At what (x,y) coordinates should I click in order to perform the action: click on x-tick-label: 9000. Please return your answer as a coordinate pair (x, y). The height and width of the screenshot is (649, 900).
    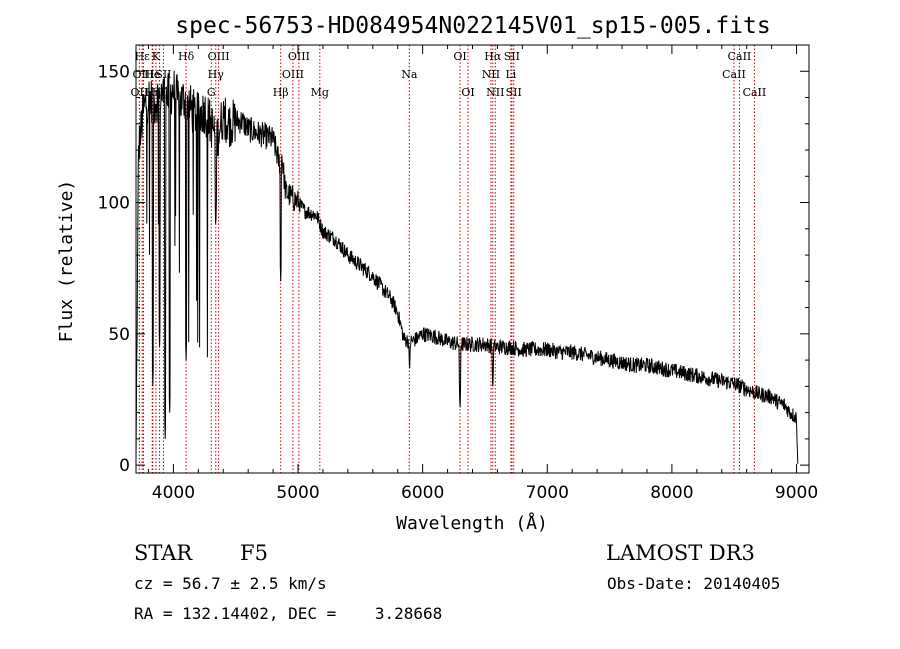
    Looking at the image, I should click on (796, 493).